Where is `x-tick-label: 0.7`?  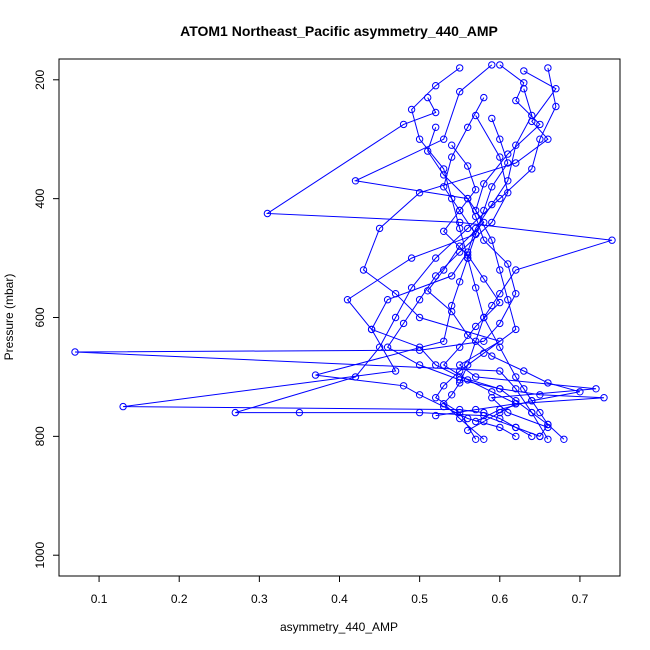 x-tick-label: 0.7 is located at coordinates (580, 599).